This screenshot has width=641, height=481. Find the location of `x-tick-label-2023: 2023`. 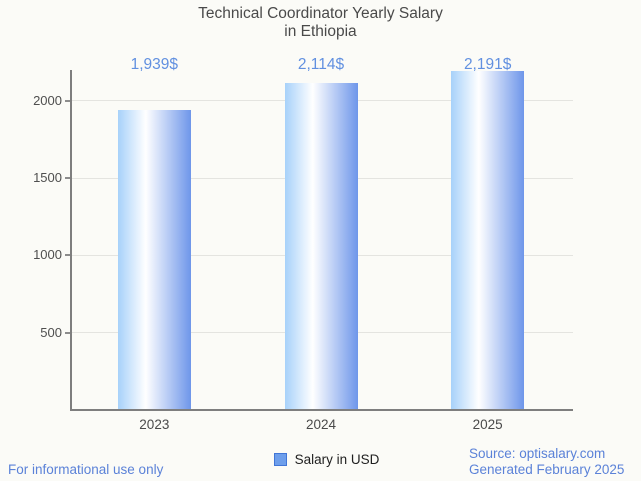

x-tick-label-2023: 2023 is located at coordinates (154, 424).